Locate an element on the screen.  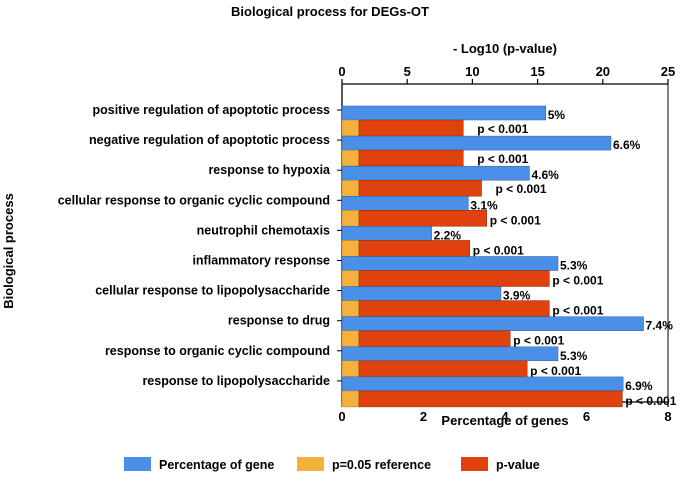
top-tick-label: 25 is located at coordinates (668, 71).